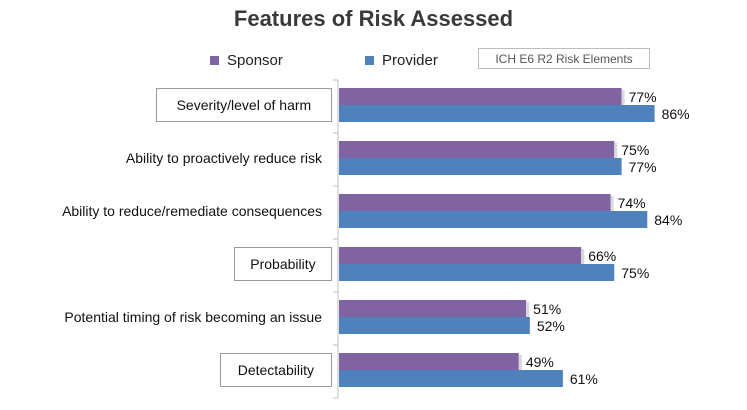 The width and height of the screenshot is (747, 410). Describe the element at coordinates (564, 58) in the screenshot. I see `ich-e6-r2-legend-box: ICH E6 R2 Risk Elements` at that location.